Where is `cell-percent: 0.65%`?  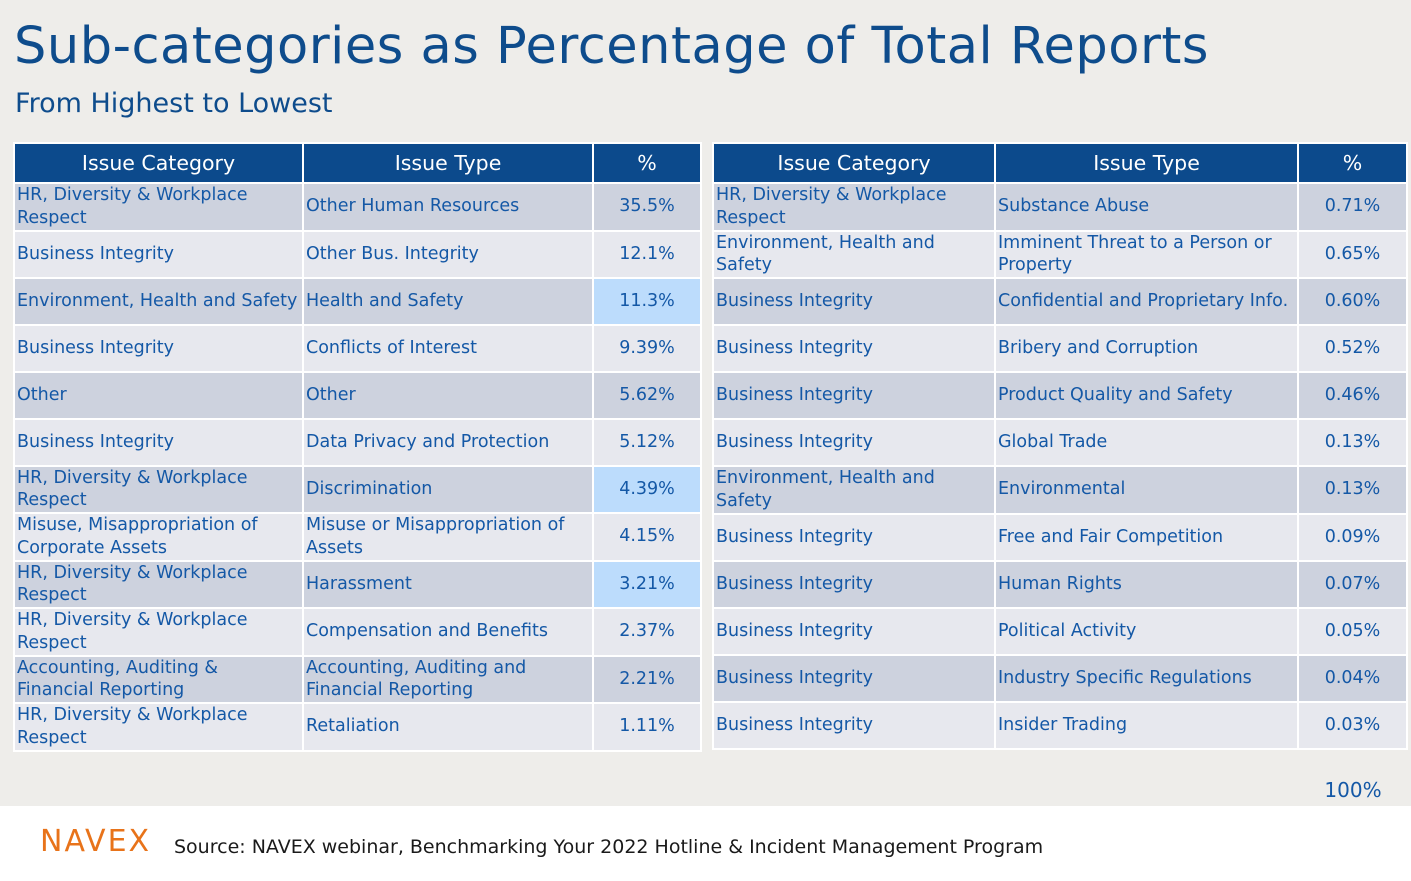
cell-percent: 0.65% is located at coordinates (1352, 254).